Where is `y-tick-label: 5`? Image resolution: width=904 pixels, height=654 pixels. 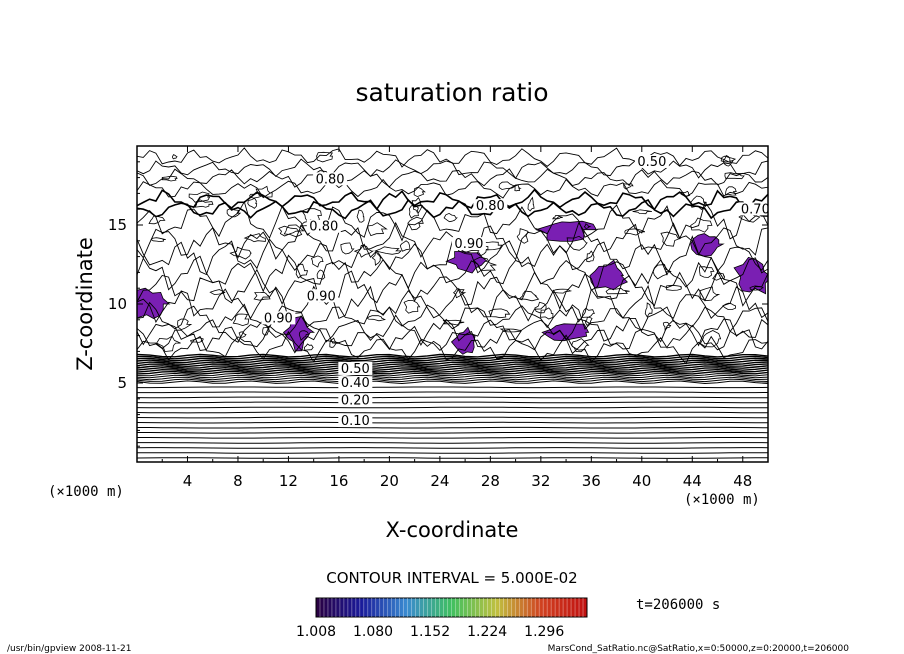
y-tick-label: 5 is located at coordinates (122, 383).